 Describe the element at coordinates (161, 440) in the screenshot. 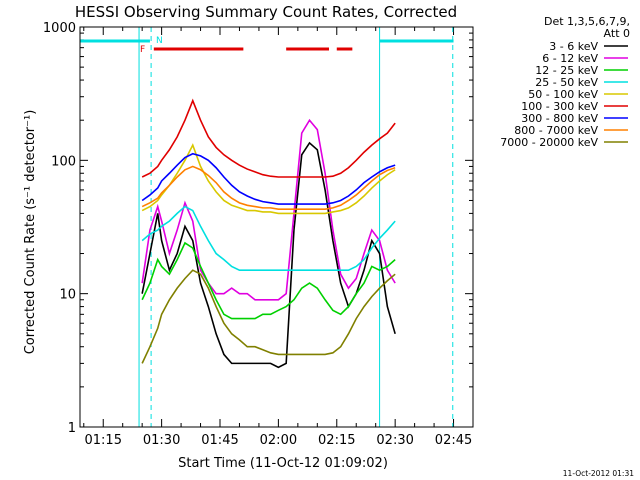

I see `x-tick-label: 01:30` at that location.